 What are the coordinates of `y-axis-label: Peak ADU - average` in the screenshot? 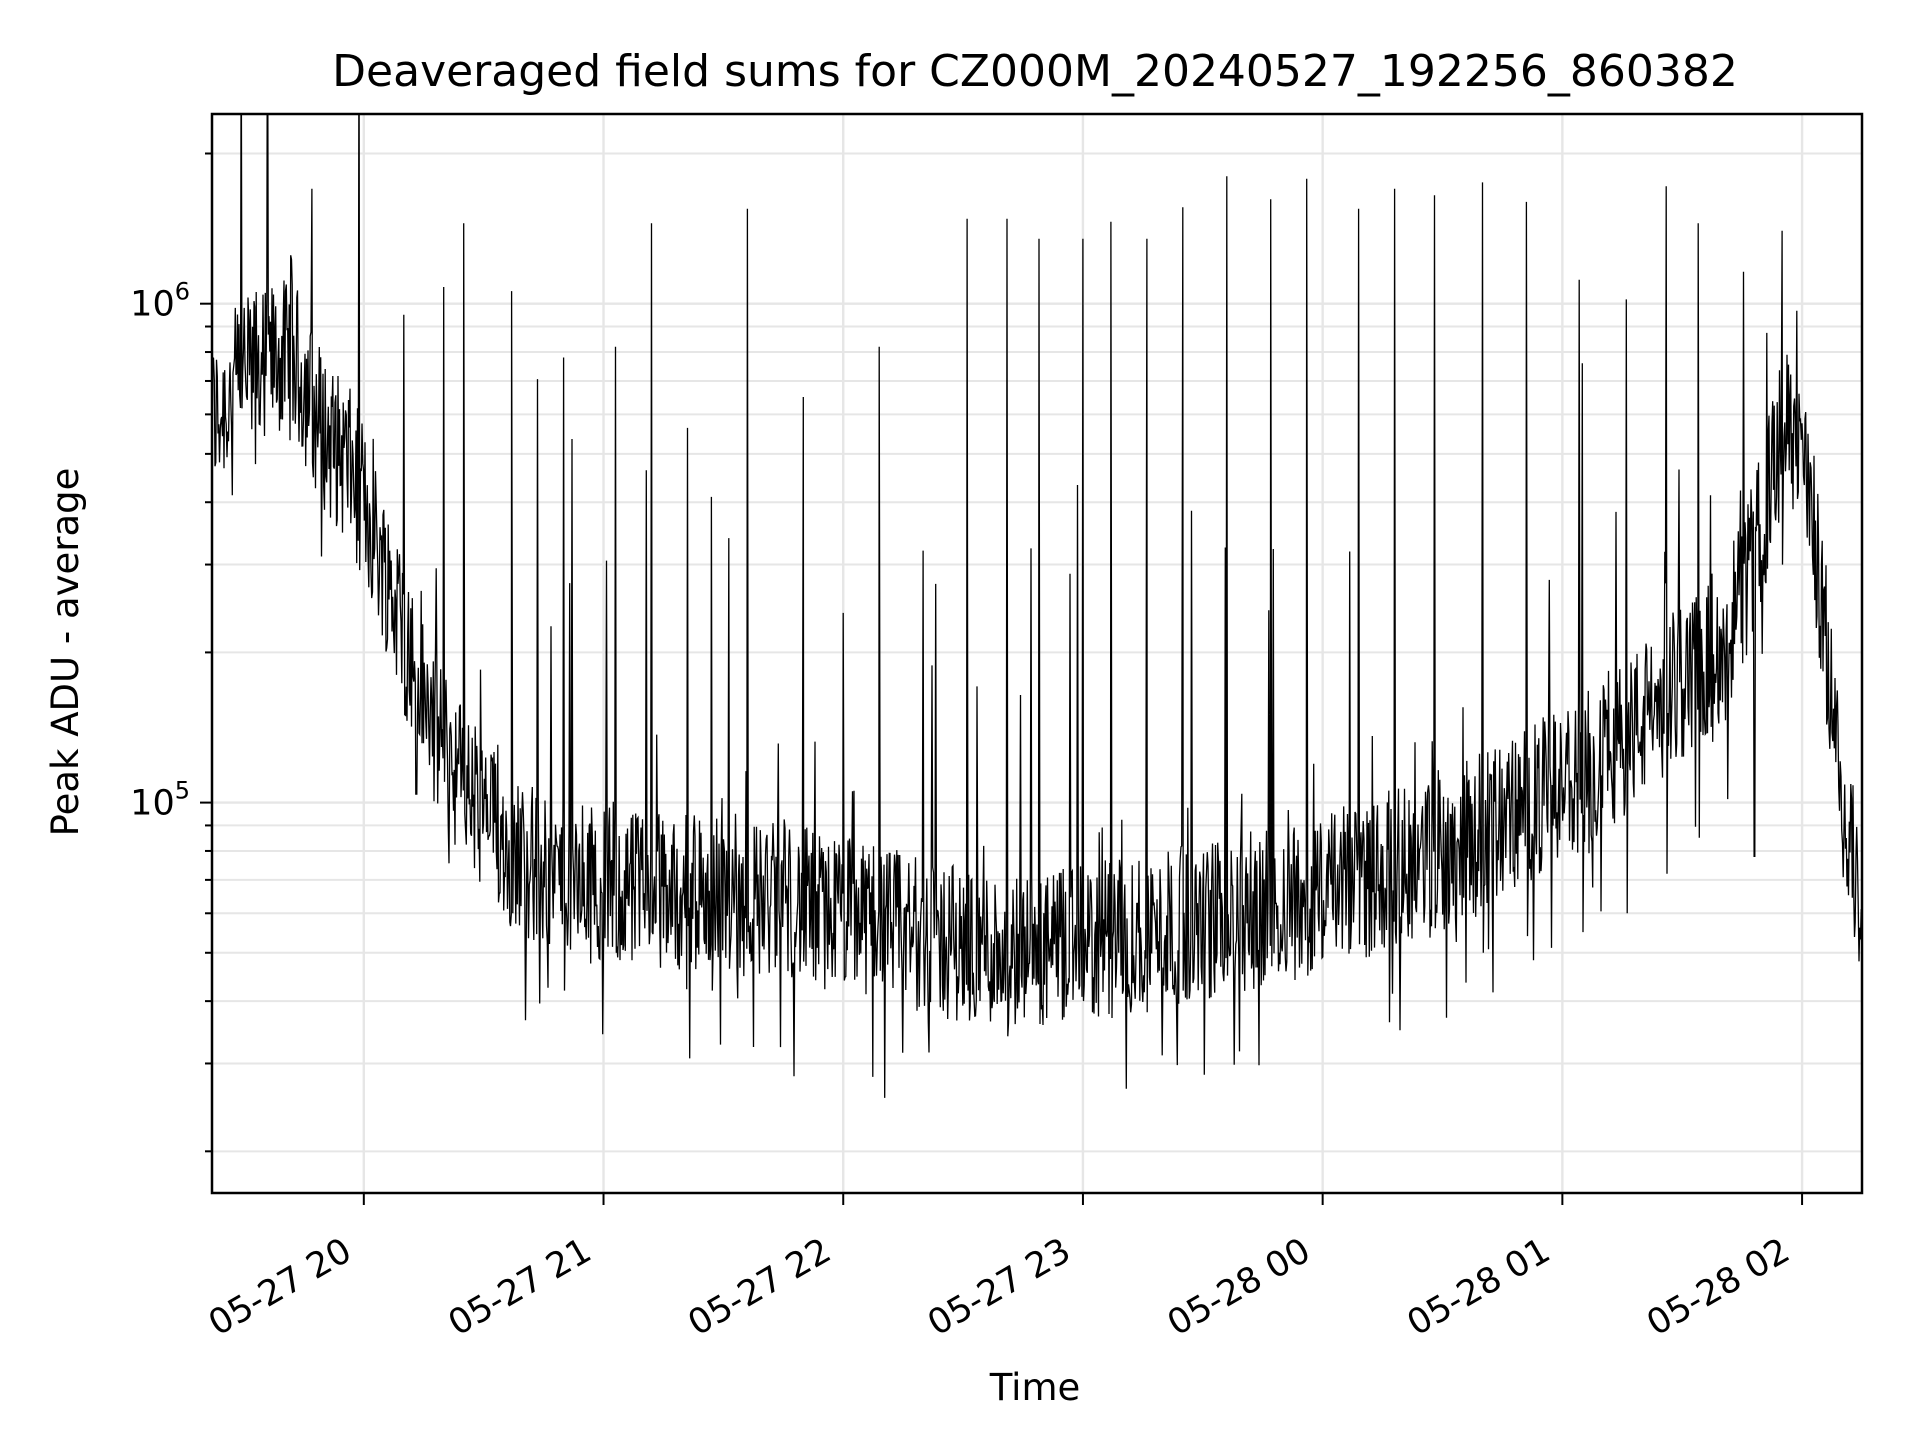 It's located at (65, 652).